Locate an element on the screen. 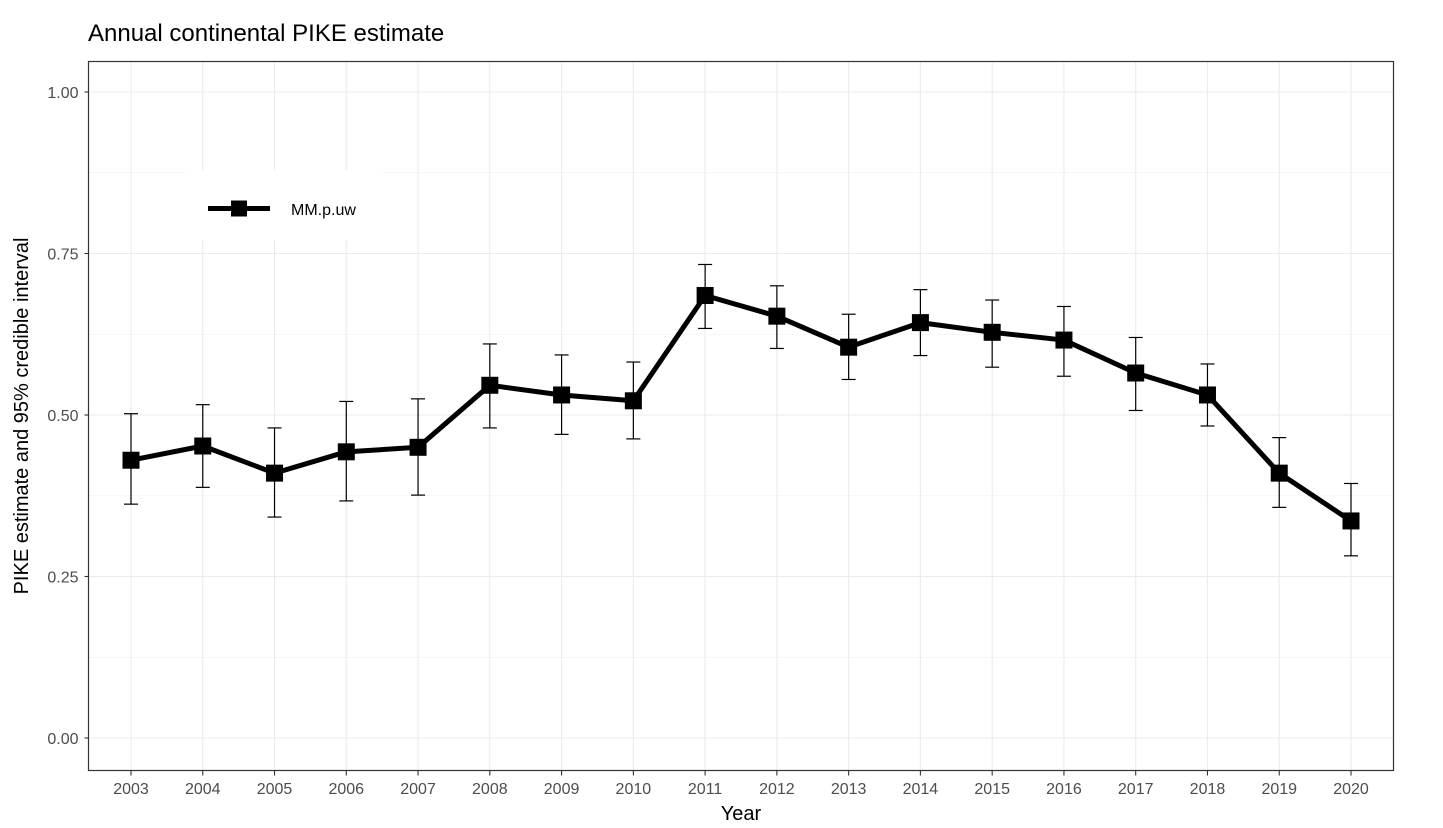  legend: MM.p.uw is located at coordinates (284, 205).